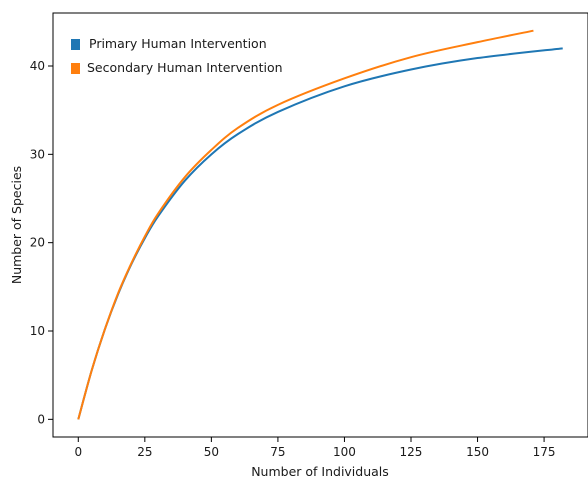 This screenshot has height=479, width=588. I want to click on x-tick-label: 75, so click(277, 452).